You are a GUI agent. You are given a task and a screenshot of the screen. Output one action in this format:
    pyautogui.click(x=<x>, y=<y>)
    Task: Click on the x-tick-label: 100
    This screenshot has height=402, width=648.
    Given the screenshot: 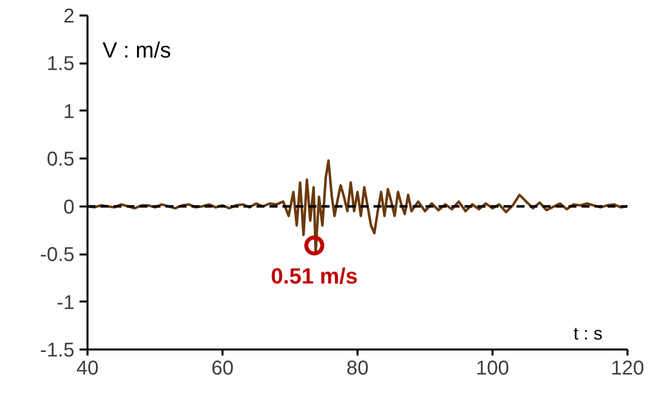 What is the action you would take?
    pyautogui.click(x=493, y=369)
    